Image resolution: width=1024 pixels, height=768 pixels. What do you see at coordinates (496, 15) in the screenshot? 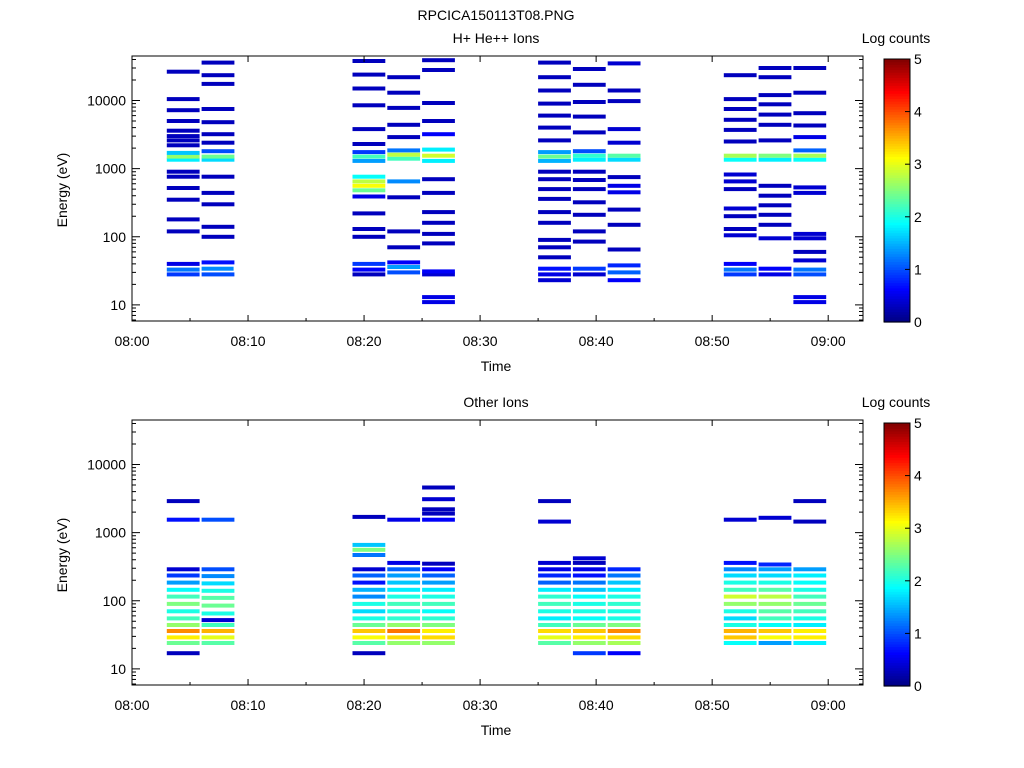
I see `figure-title: RPCICA150113T08.PNG` at bounding box center [496, 15].